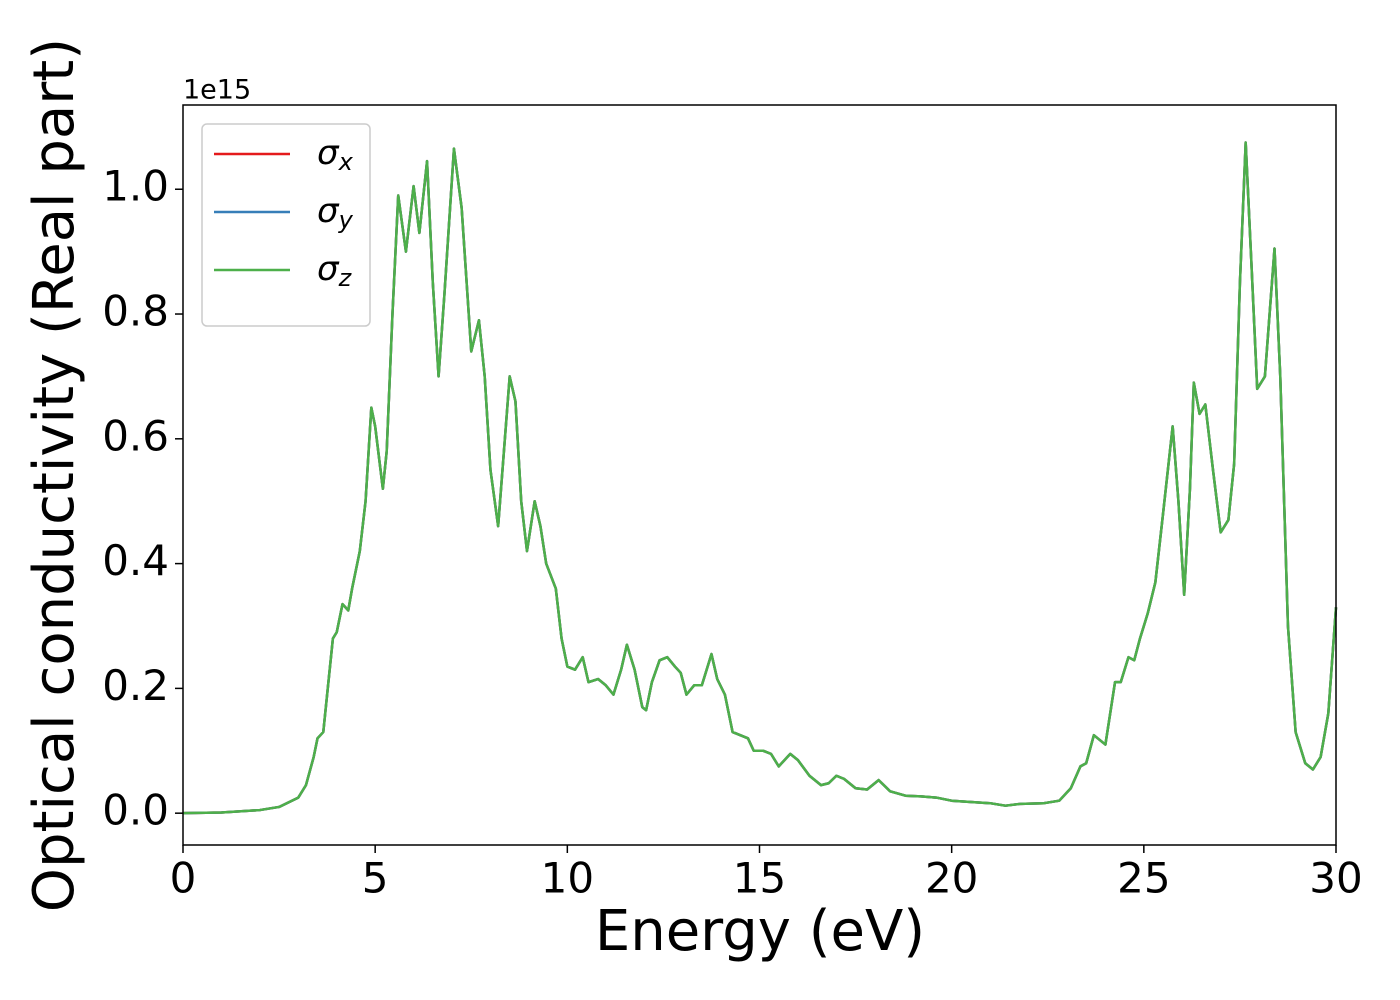 The height and width of the screenshot is (1000, 1400). Describe the element at coordinates (335, 213) in the screenshot. I see `legend-label: σy` at that location.